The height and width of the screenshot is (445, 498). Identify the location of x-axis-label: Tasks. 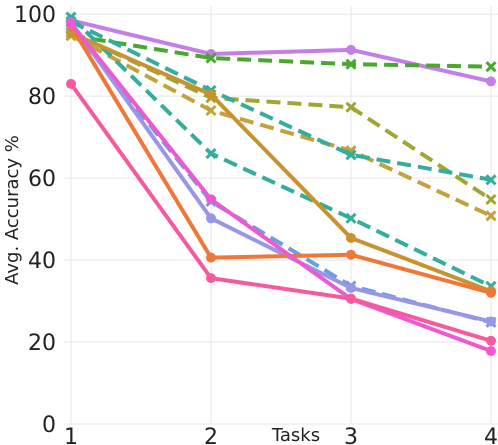
(295, 435).